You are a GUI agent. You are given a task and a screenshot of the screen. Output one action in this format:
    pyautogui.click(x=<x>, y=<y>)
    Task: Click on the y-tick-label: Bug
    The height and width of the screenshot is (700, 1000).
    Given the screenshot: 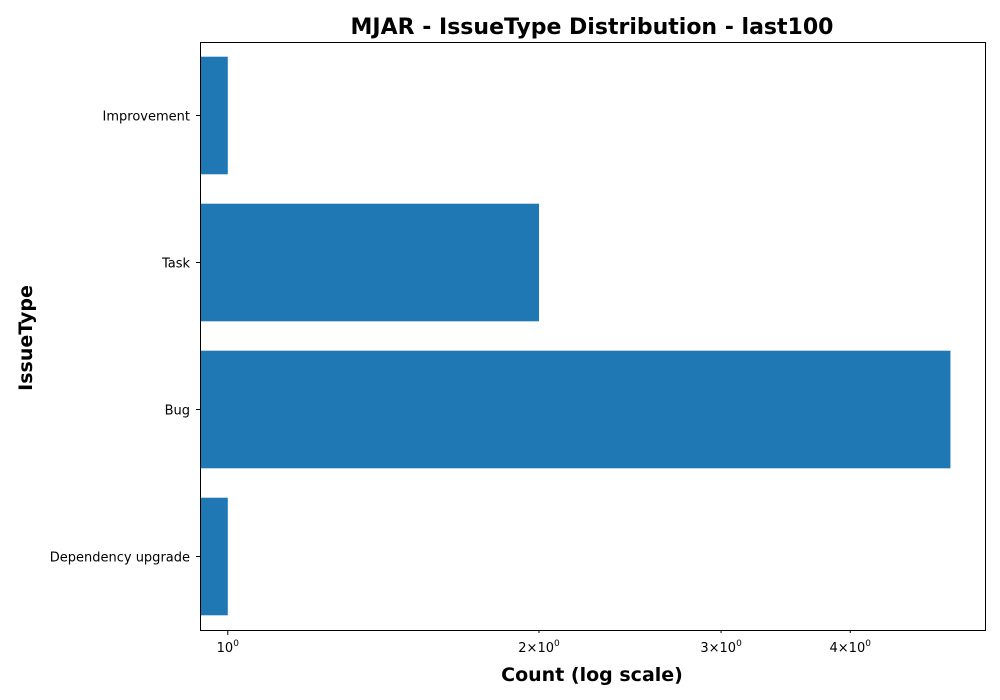 What is the action you would take?
    pyautogui.click(x=177, y=411)
    